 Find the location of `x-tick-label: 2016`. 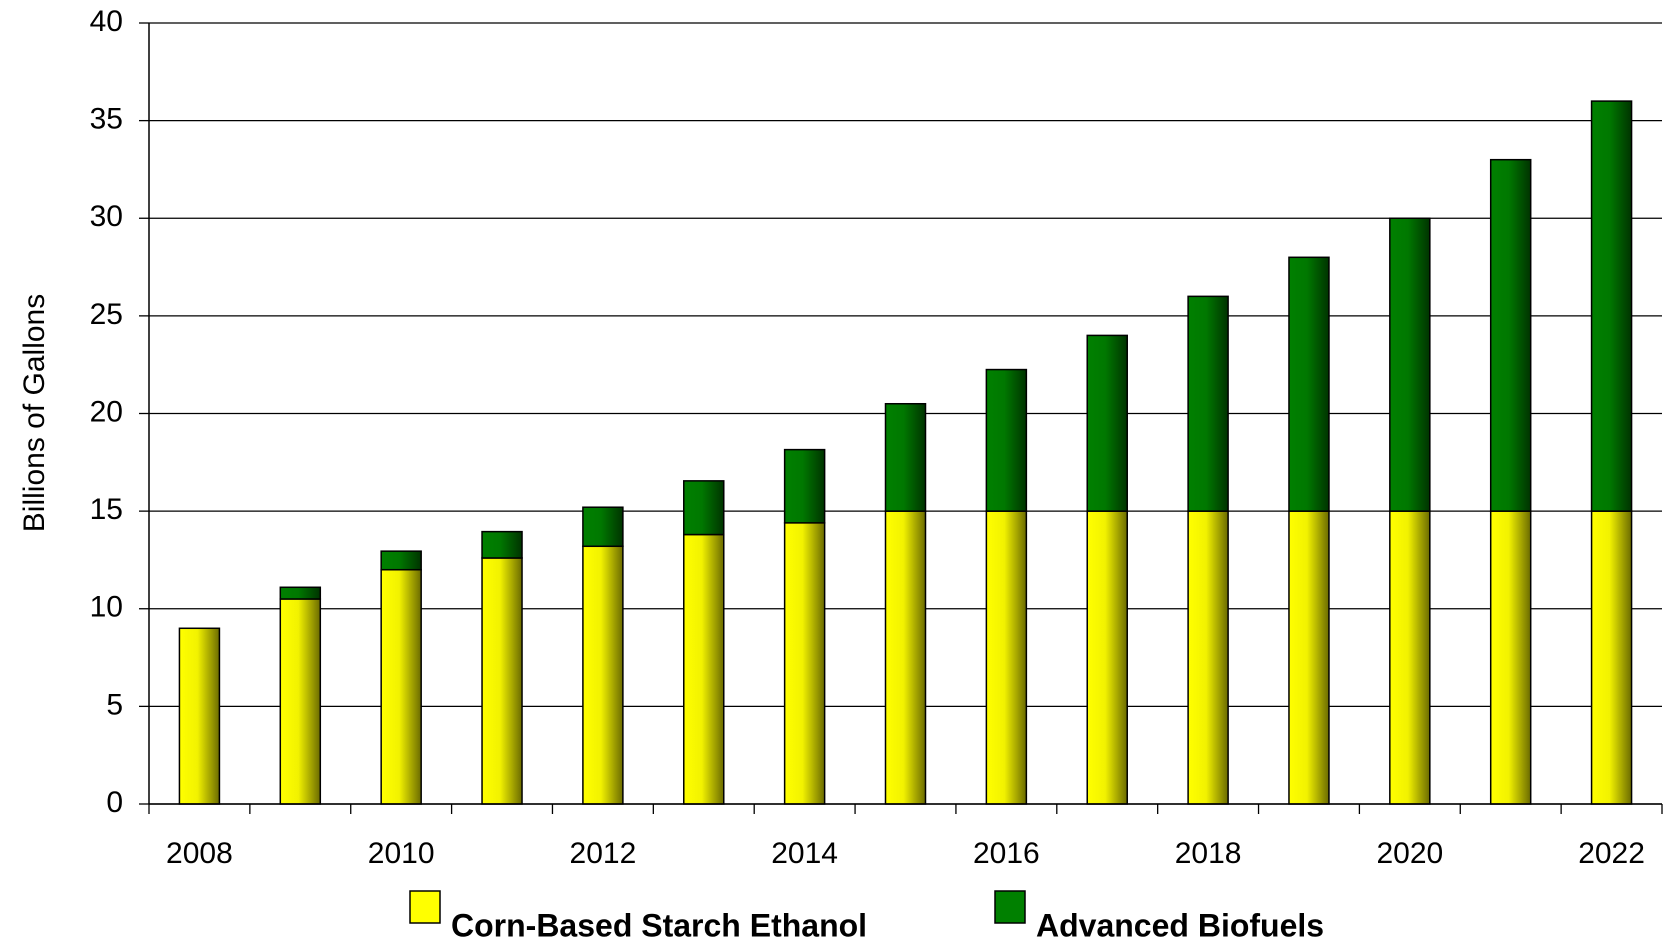

x-tick-label: 2016 is located at coordinates (1006, 853).